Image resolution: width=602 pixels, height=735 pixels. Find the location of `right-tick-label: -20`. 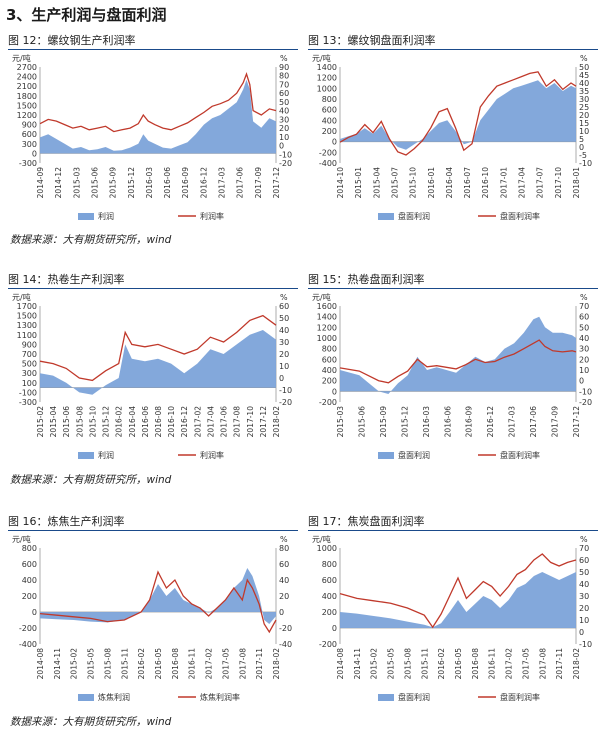

right-tick-label: -20 is located at coordinates (285, 163).